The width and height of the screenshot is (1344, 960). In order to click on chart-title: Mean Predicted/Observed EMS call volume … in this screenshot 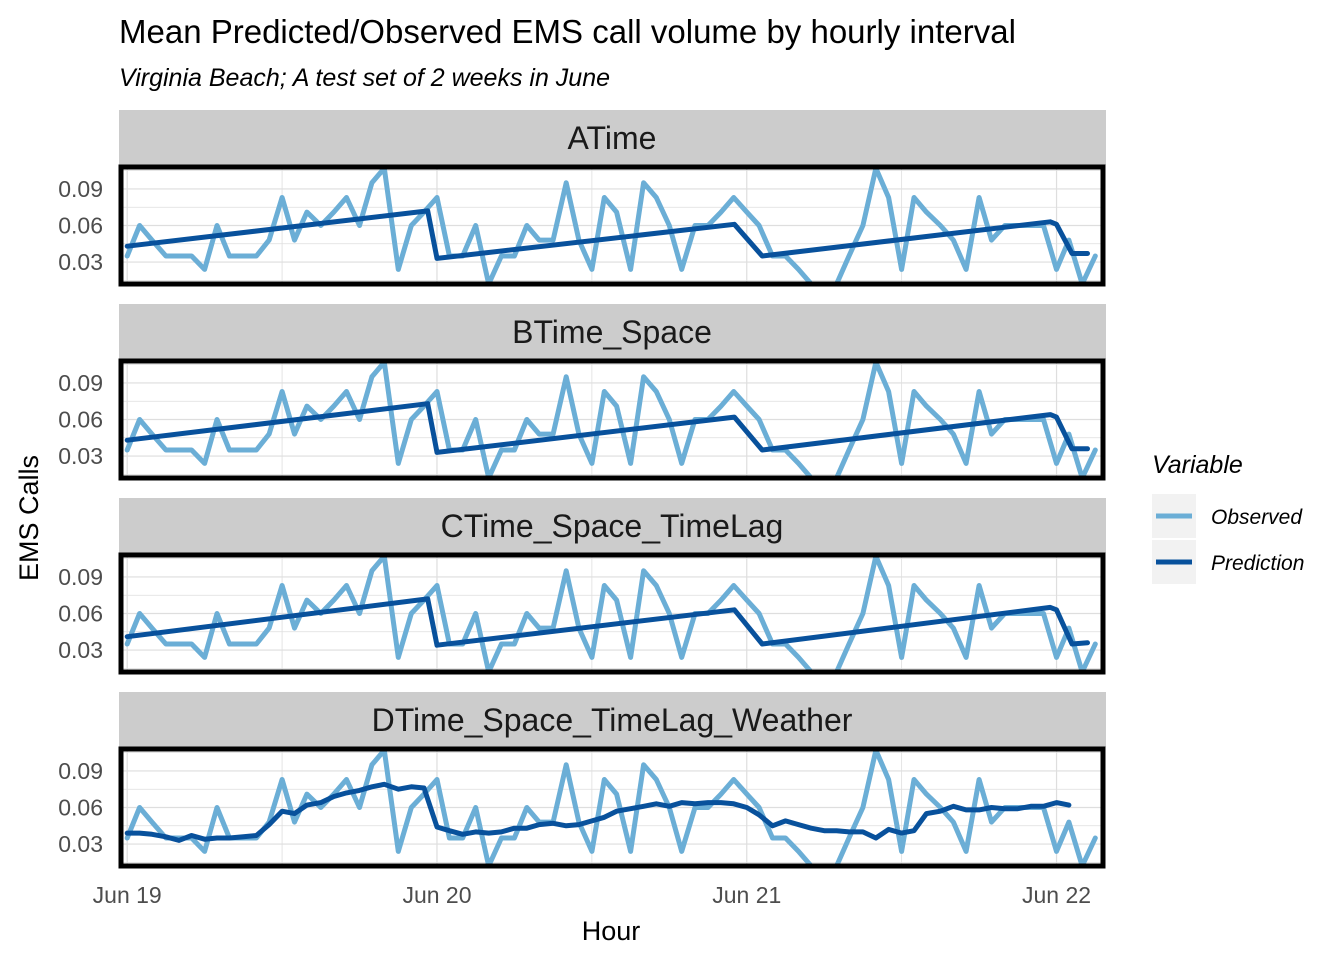, I will do `click(567, 31)`.